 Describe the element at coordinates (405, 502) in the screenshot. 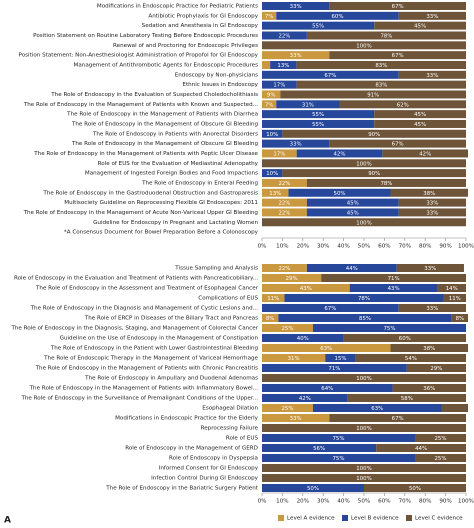

I see `x-tick-label: 70%` at that location.